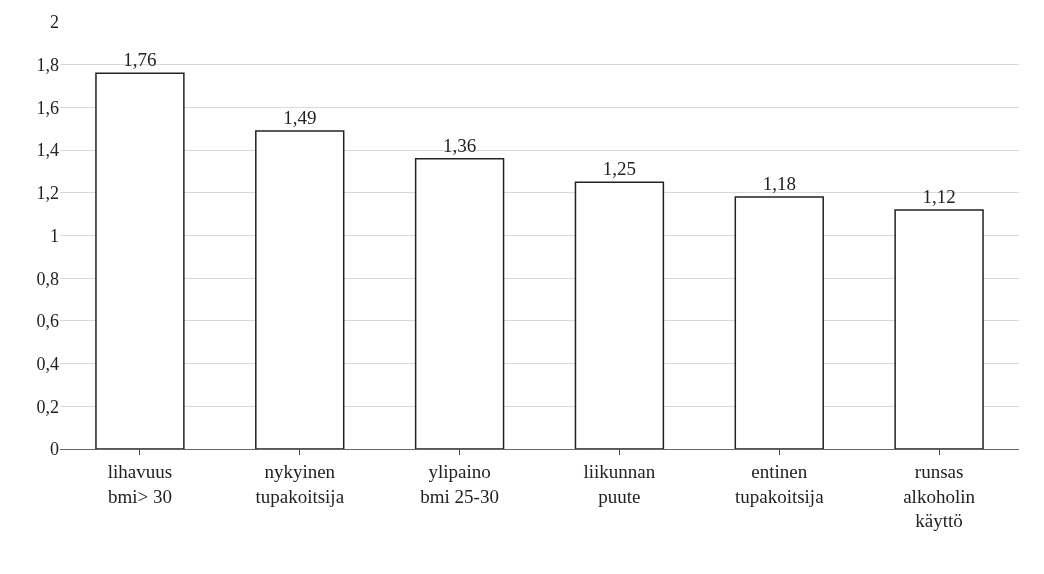  I want to click on x-tick-label: lihavuus bmi> 30, so click(140, 483).